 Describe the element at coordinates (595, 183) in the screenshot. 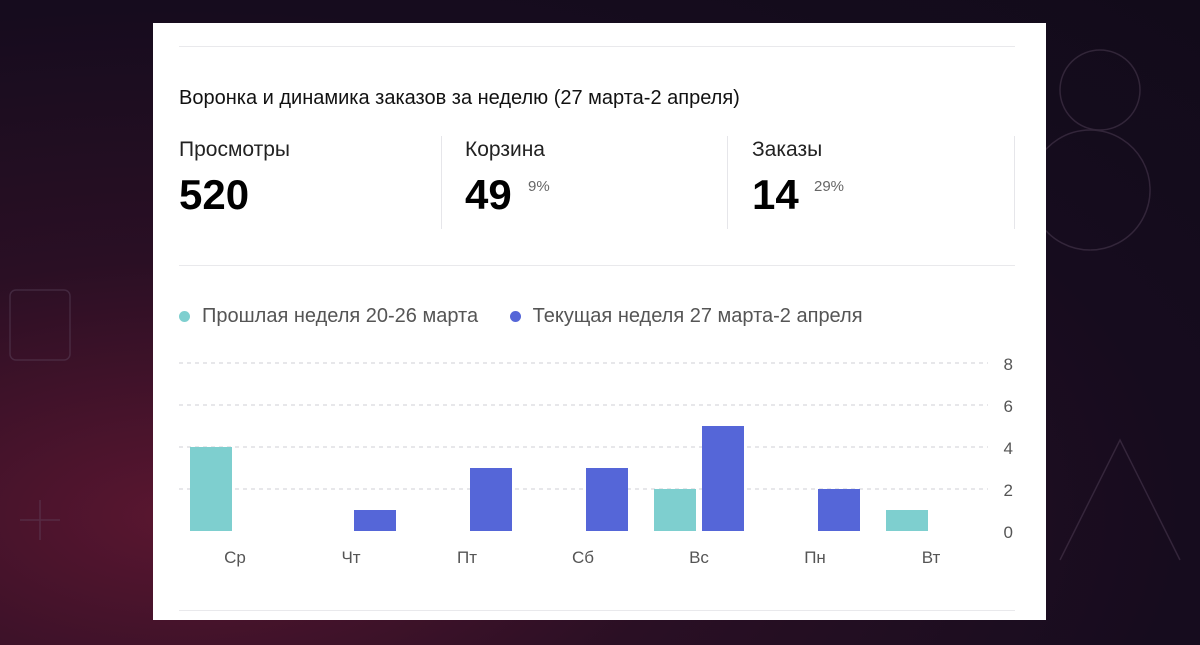

I see `stat-cart: Корзина 49 9%` at that location.